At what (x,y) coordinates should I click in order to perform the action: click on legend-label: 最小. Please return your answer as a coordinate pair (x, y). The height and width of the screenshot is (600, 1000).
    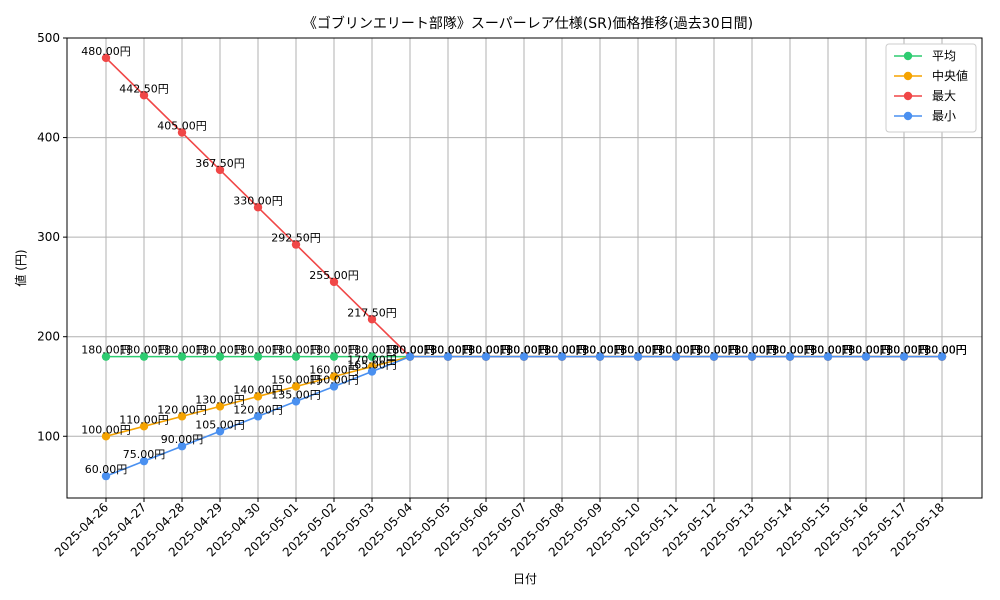
    Looking at the image, I should click on (944, 116).